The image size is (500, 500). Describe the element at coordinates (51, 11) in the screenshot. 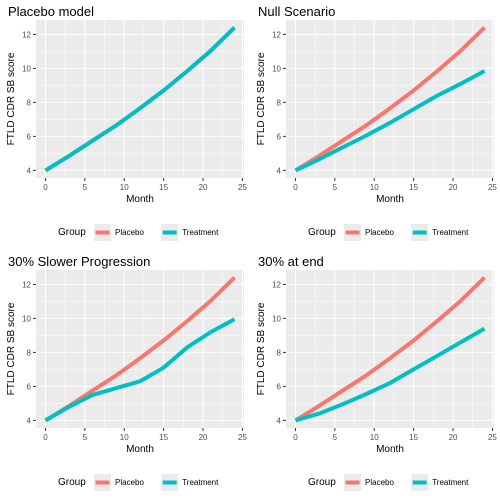

I see `panel-title: Placebo model` at that location.